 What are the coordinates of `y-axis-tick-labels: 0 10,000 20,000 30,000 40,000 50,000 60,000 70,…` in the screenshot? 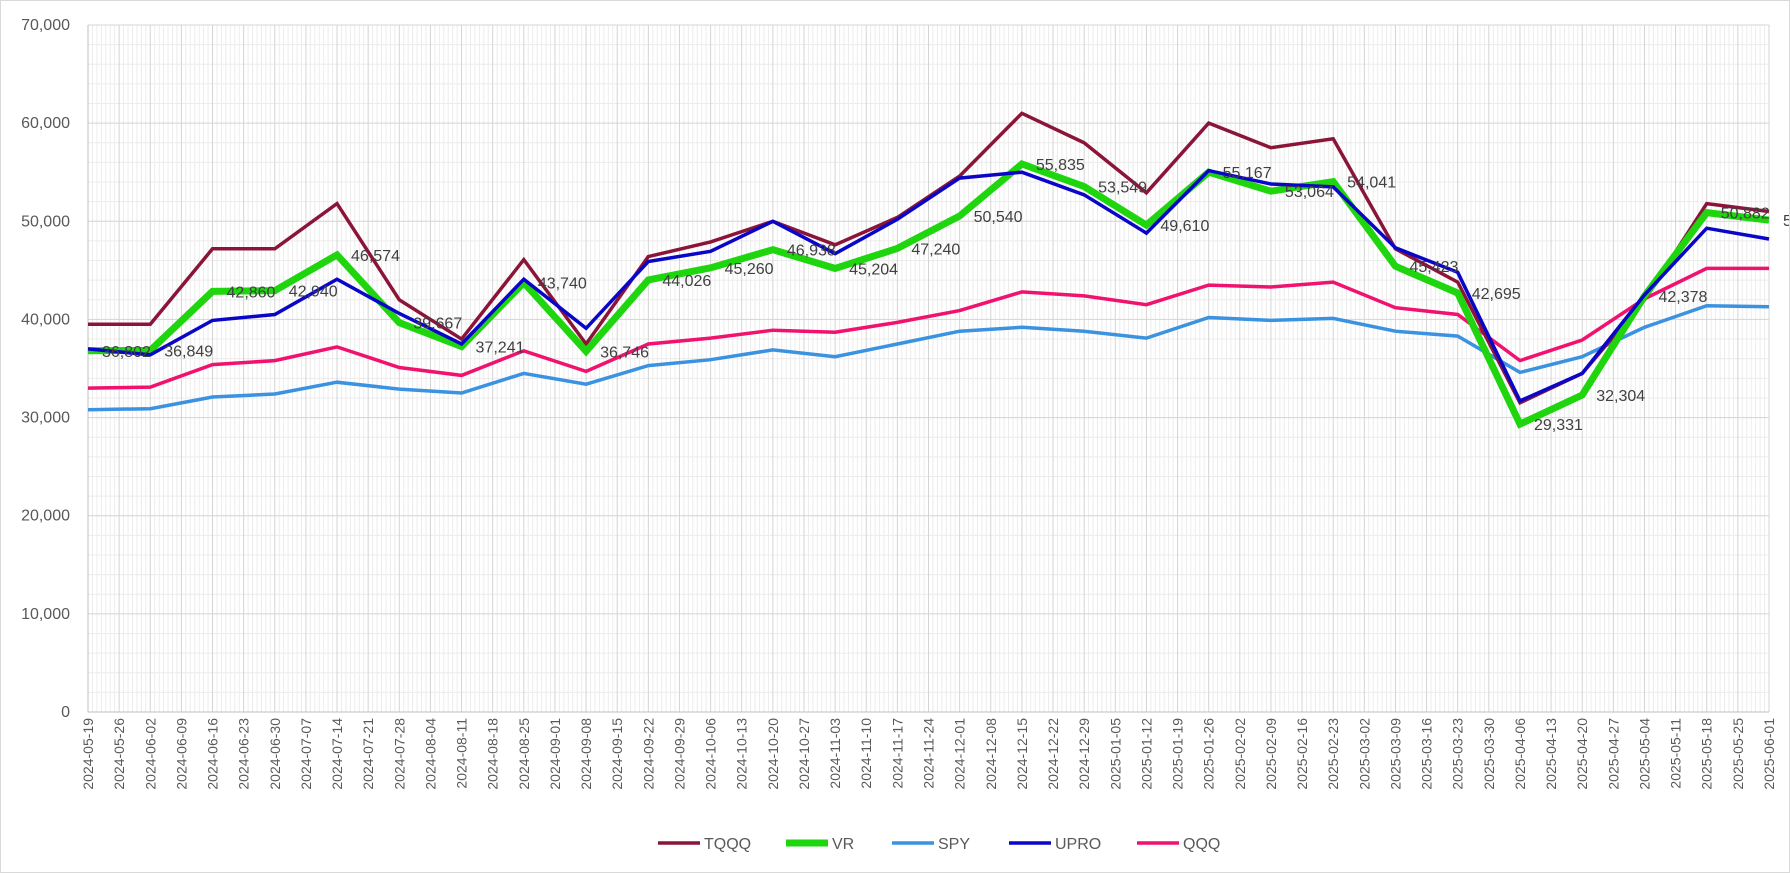 It's located at (45, 369).